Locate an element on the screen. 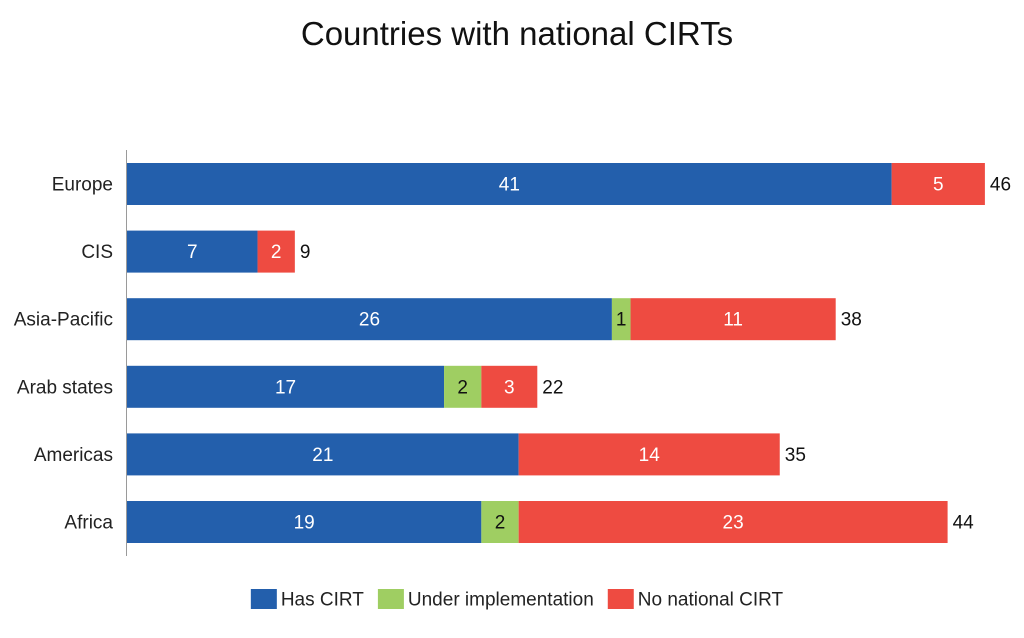 This screenshot has height=638, width=1024. legend-item-has-cirt: Has CIRT is located at coordinates (307, 600).